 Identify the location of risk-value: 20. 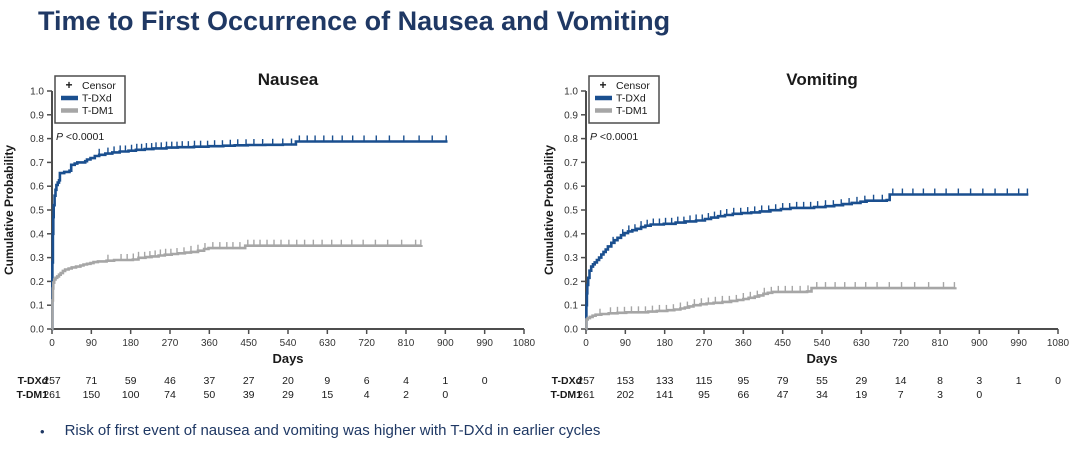
(288, 381).